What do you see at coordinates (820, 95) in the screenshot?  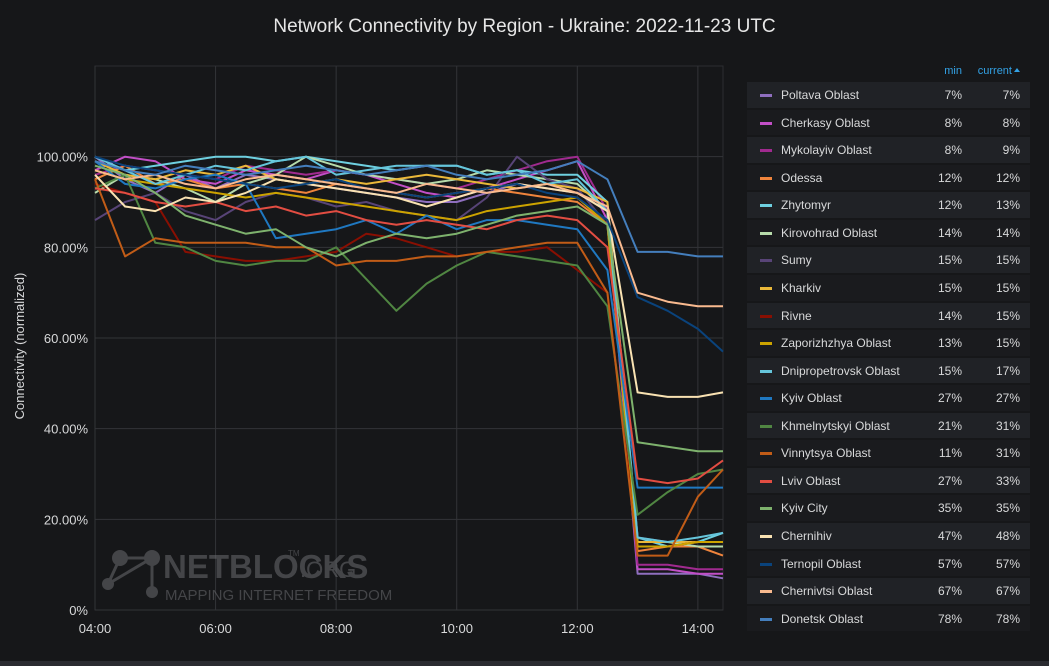 I see `legend-series-name: Poltava Oblast` at bounding box center [820, 95].